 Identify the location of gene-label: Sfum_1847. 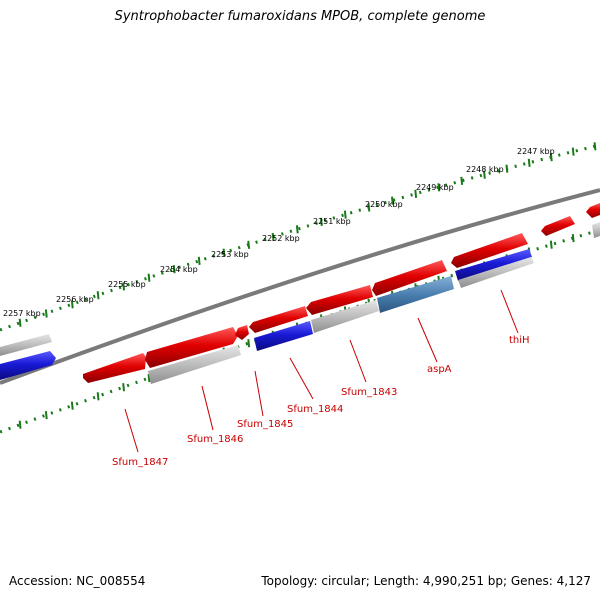
(140, 462).